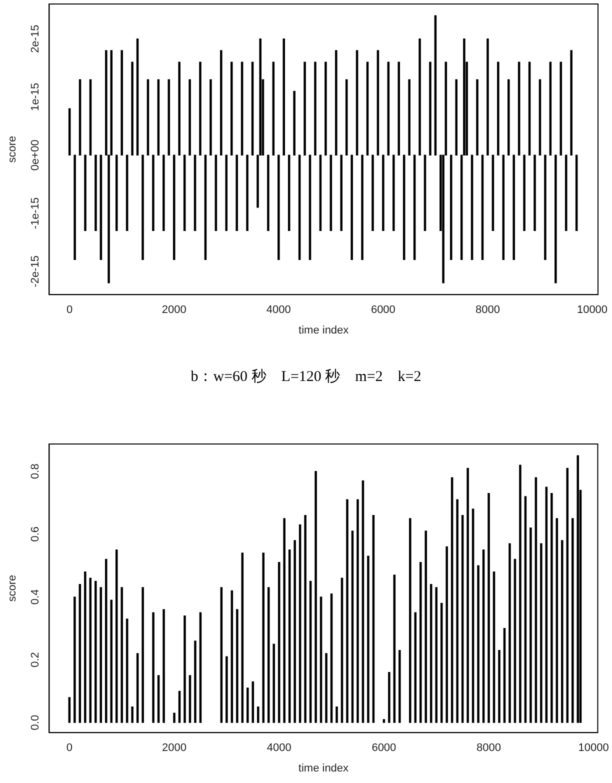 The height and width of the screenshot is (783, 612). What do you see at coordinates (36, 597) in the screenshot?
I see `y-tick-label: 0.4` at bounding box center [36, 597].